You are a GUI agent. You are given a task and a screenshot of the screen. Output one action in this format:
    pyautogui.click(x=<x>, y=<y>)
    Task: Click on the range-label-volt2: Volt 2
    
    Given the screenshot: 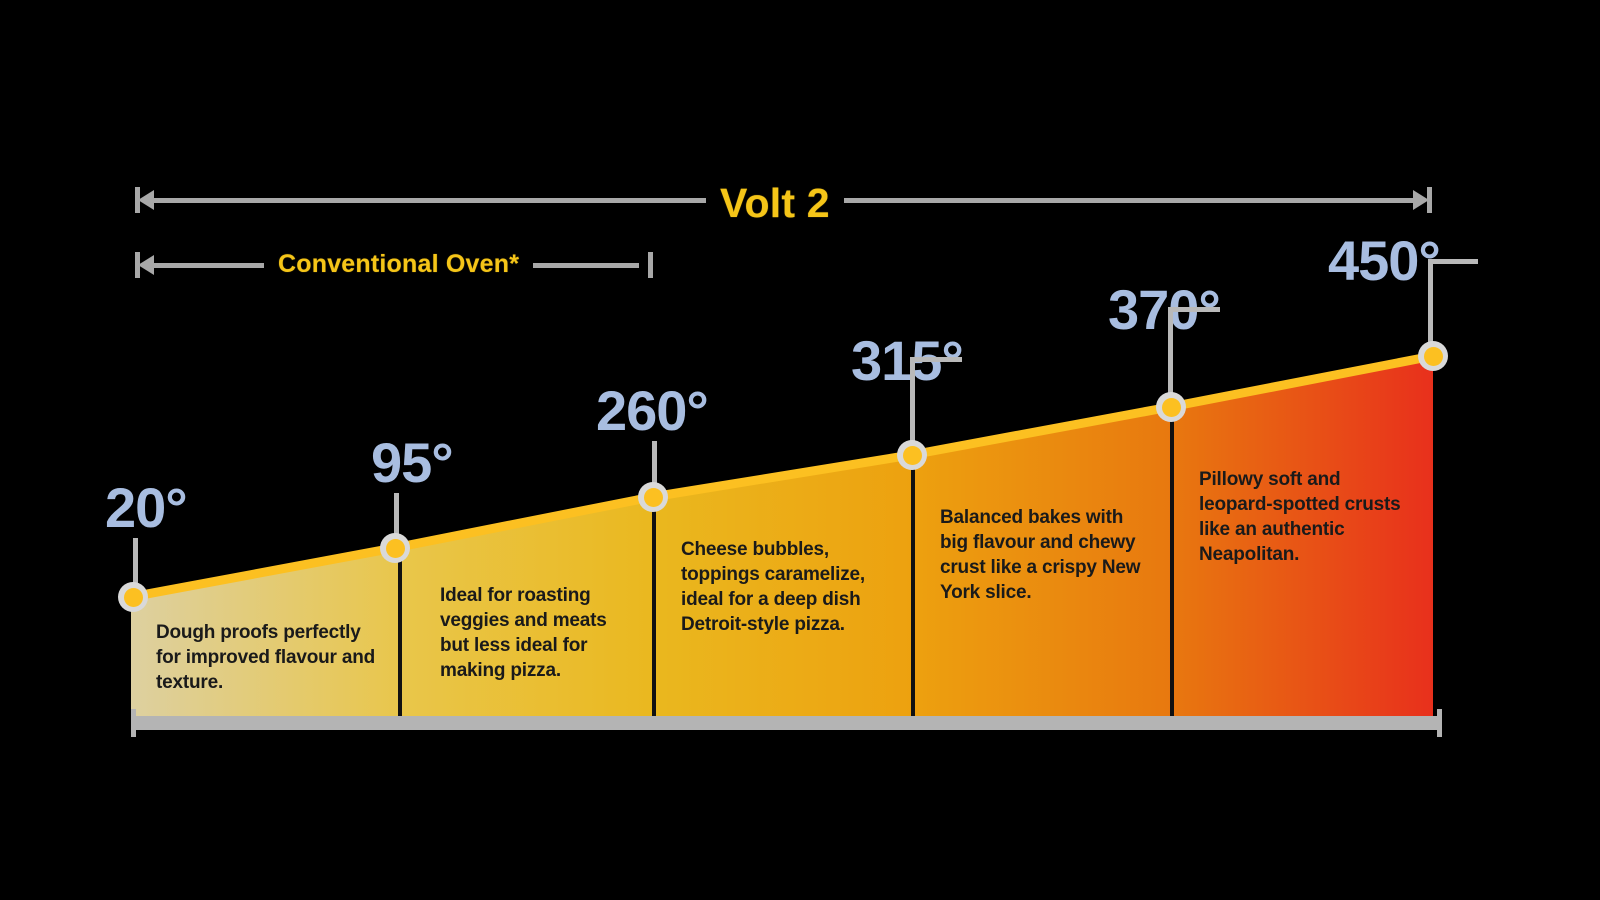 What is the action you would take?
    pyautogui.click(x=775, y=203)
    